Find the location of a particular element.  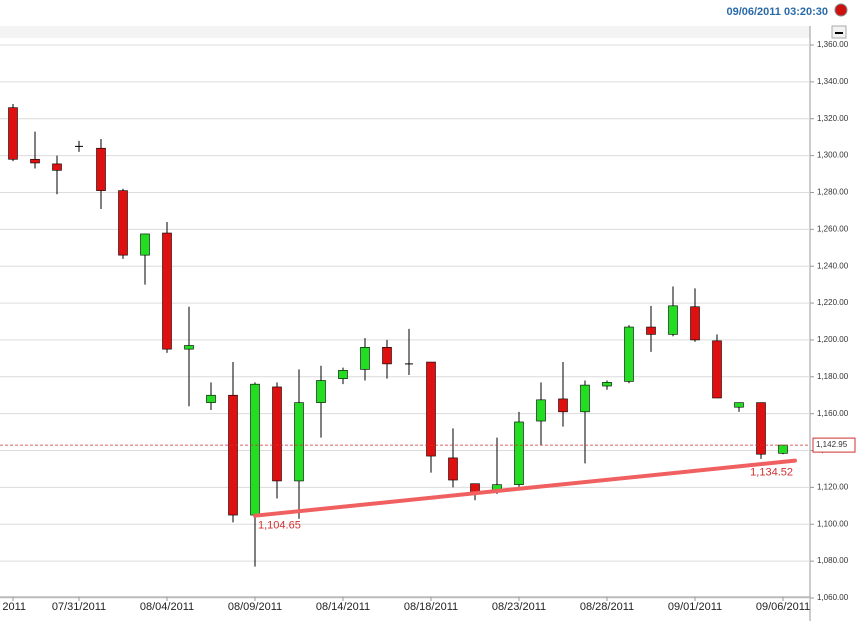

x-tick-label: 2011 is located at coordinates (14, 607).